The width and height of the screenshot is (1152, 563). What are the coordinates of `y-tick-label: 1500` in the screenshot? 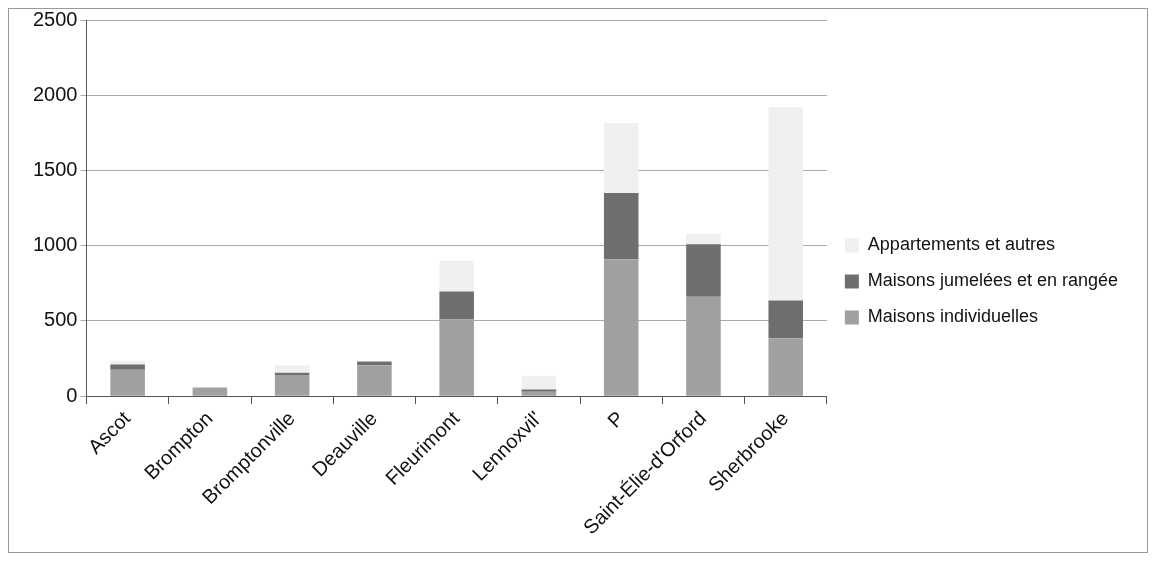 It's located at (55, 168).